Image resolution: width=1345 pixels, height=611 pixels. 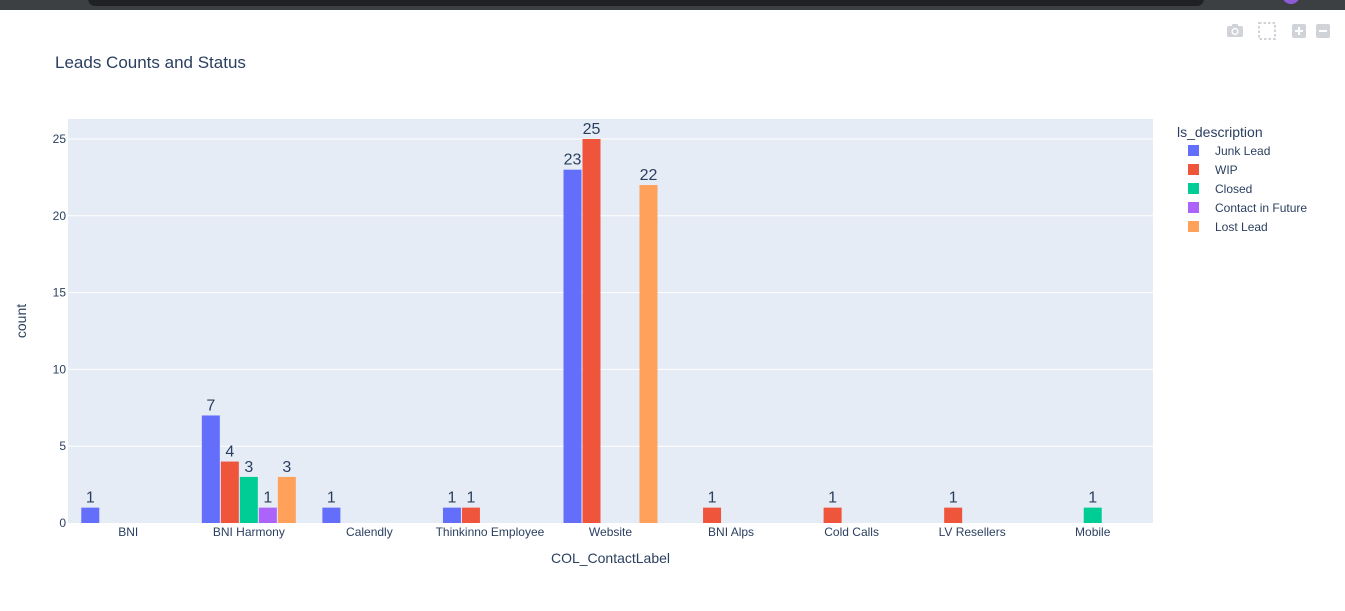 I want to click on bar-data-label: 23, so click(x=573, y=160).